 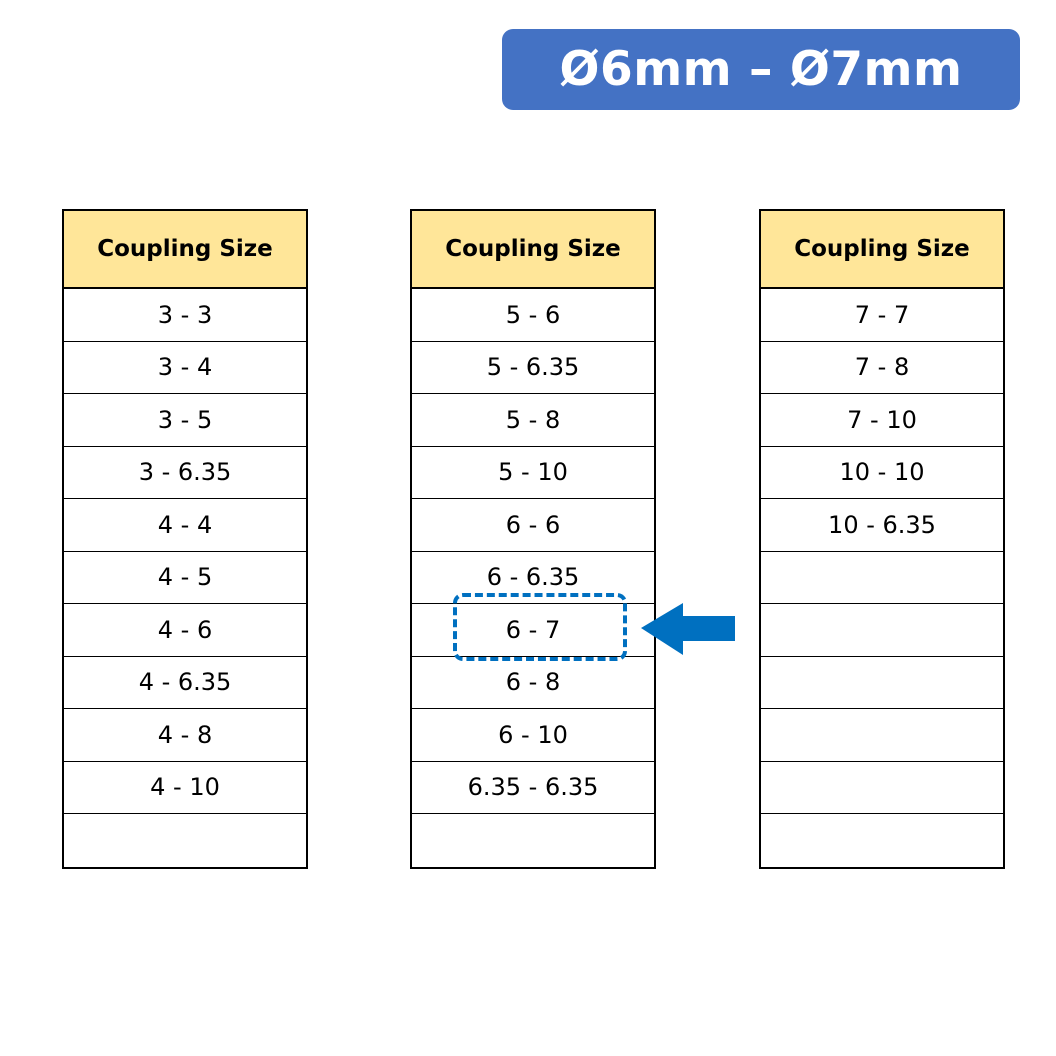 What do you see at coordinates (185, 578) in the screenshot?
I see `table-row: 4 - 5` at bounding box center [185, 578].